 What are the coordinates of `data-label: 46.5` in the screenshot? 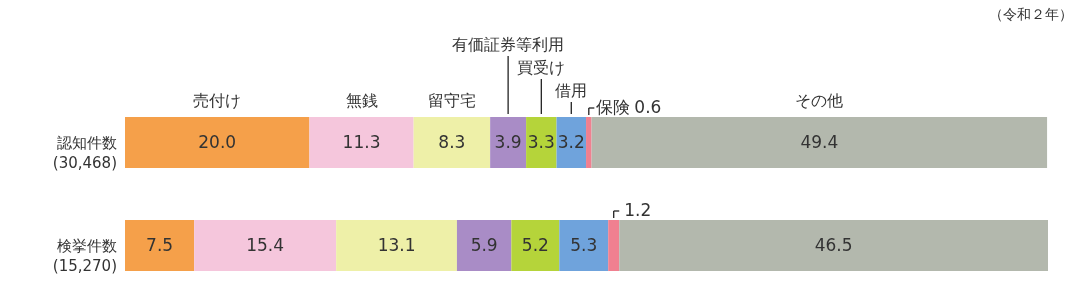 It's located at (833, 244).